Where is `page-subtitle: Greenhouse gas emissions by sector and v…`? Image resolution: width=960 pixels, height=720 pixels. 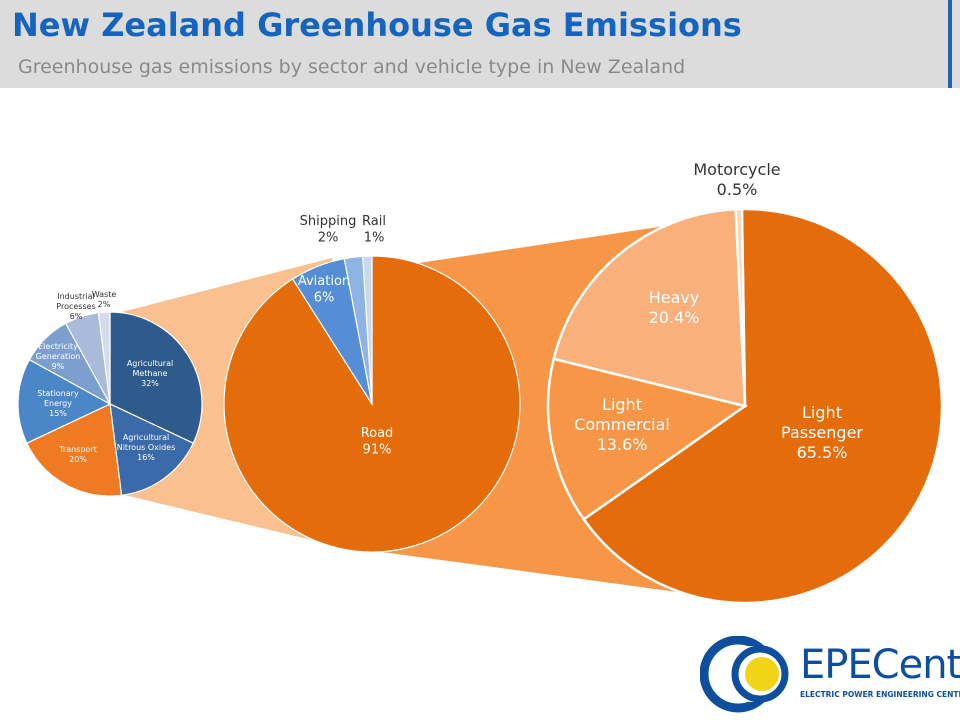 page-subtitle: Greenhouse gas emissions by sector and v… is located at coordinates (352, 67).